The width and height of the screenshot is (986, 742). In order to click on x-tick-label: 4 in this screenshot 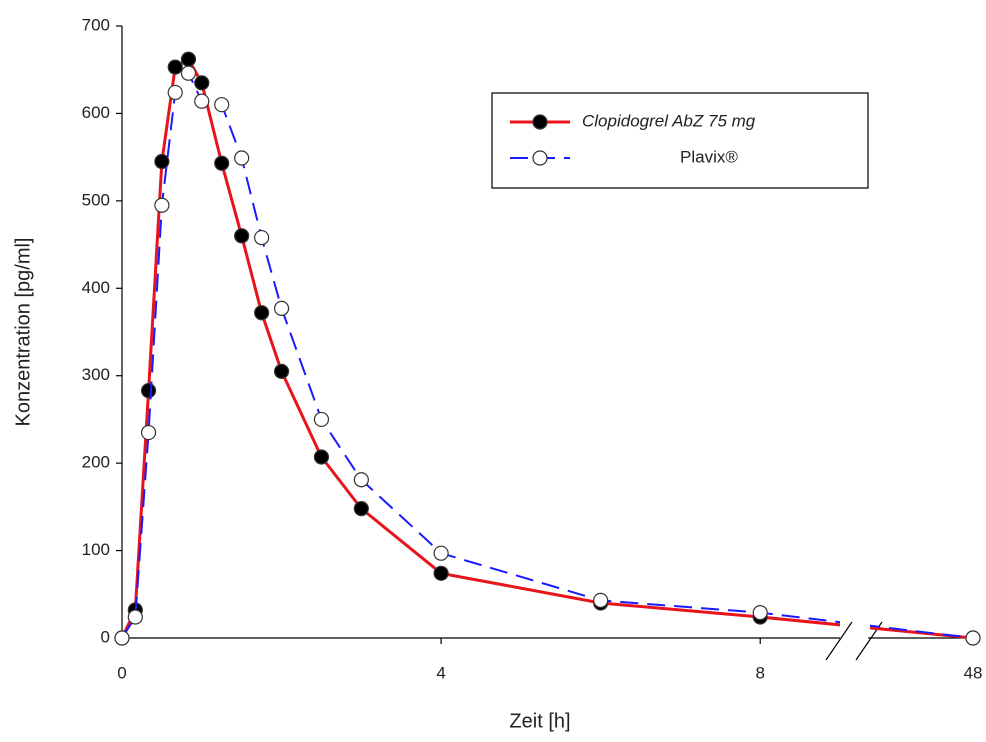, I will do `click(440, 672)`.